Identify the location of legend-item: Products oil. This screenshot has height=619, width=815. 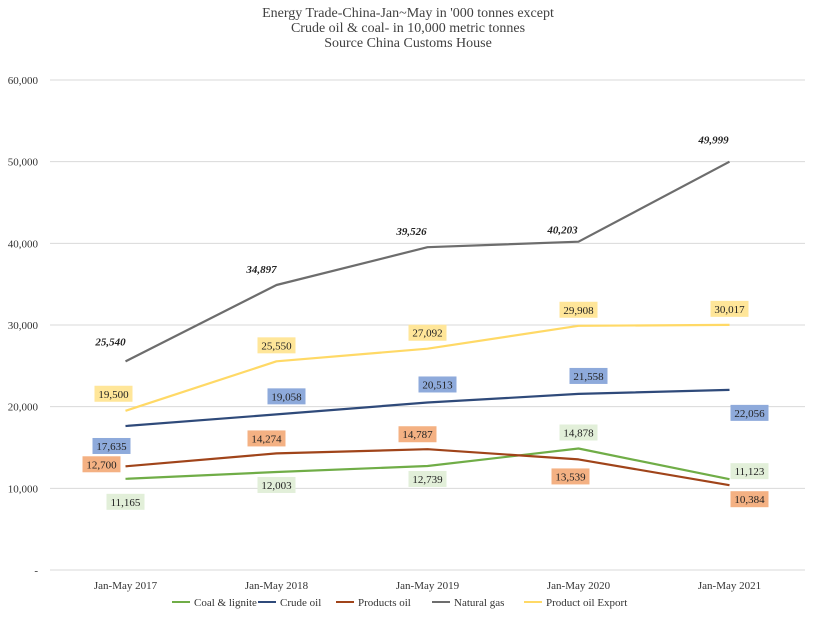
(373, 603).